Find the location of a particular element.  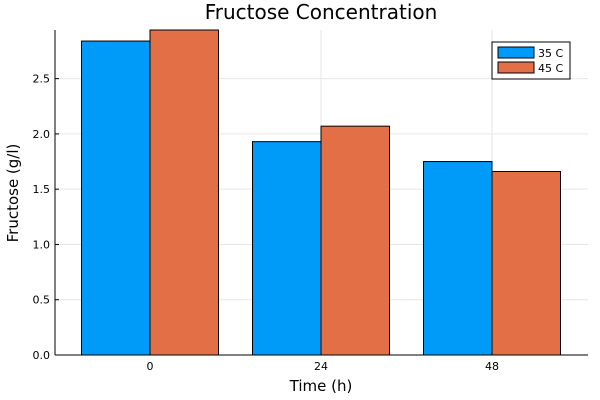

x-tick-labels: 0 24 48 is located at coordinates (323, 366).